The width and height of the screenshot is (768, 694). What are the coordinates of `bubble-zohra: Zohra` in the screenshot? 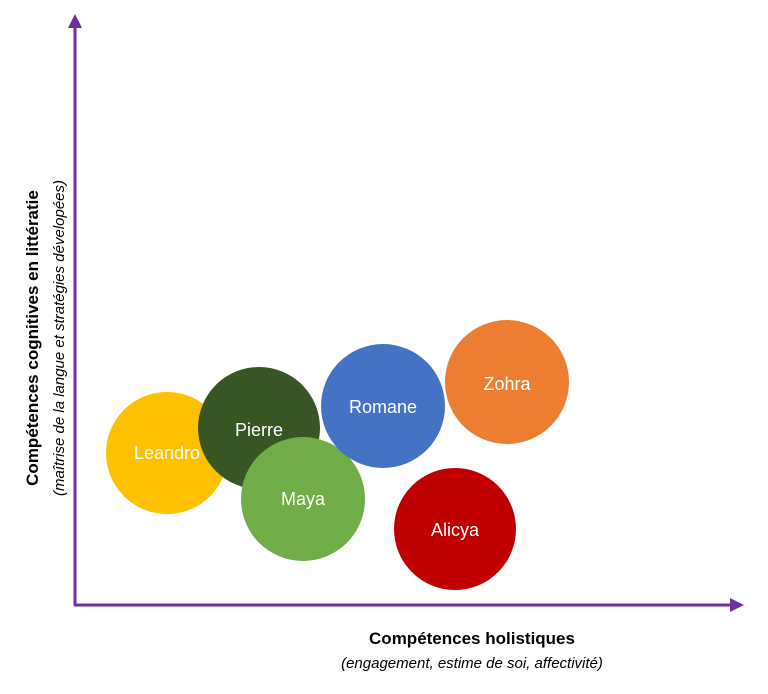 It's located at (507, 382).